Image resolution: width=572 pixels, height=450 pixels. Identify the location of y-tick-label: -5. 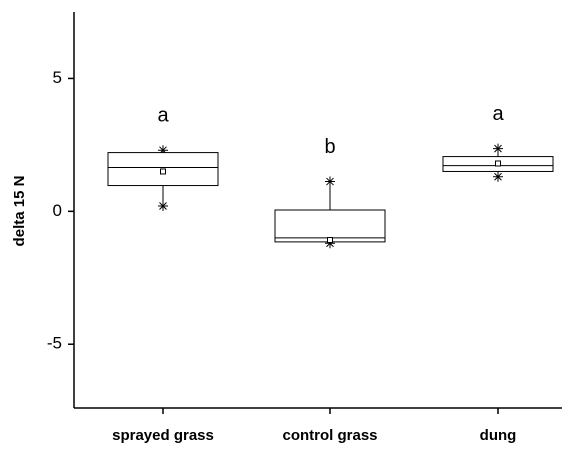
(54, 343).